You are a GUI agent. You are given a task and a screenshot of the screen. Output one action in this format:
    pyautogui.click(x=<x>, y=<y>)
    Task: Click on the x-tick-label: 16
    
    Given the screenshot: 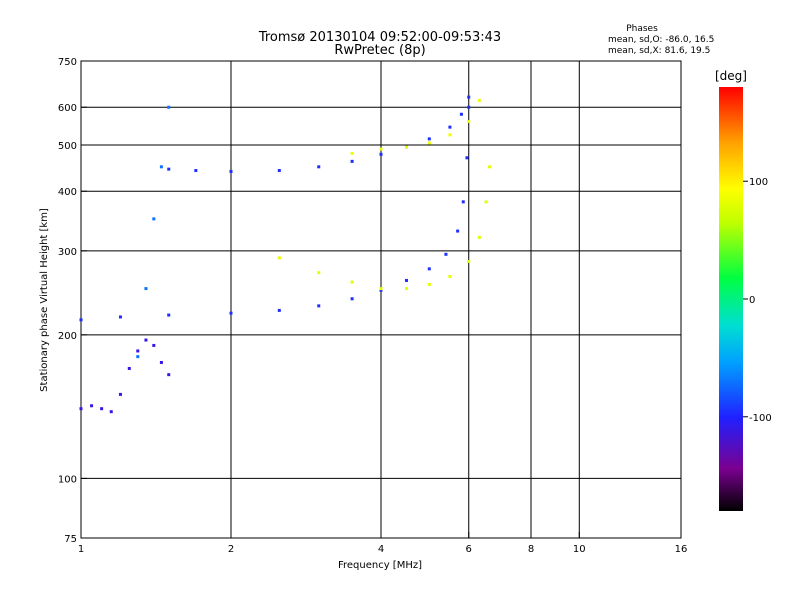 What is the action you would take?
    pyautogui.click(x=681, y=549)
    